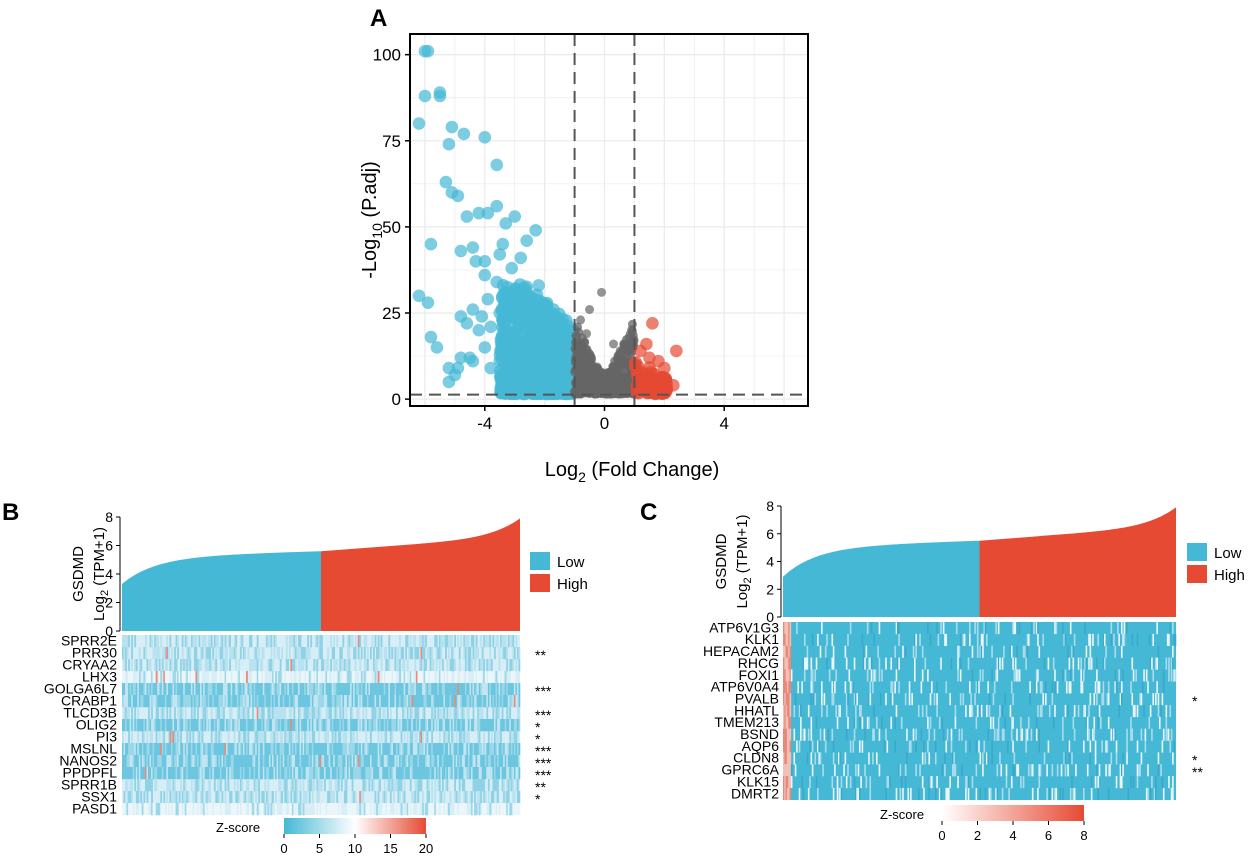 The width and height of the screenshot is (1251, 859). What do you see at coordinates (748, 580) in the screenshot?
I see `expr-y-label-sub-index: 2` at bounding box center [748, 580].